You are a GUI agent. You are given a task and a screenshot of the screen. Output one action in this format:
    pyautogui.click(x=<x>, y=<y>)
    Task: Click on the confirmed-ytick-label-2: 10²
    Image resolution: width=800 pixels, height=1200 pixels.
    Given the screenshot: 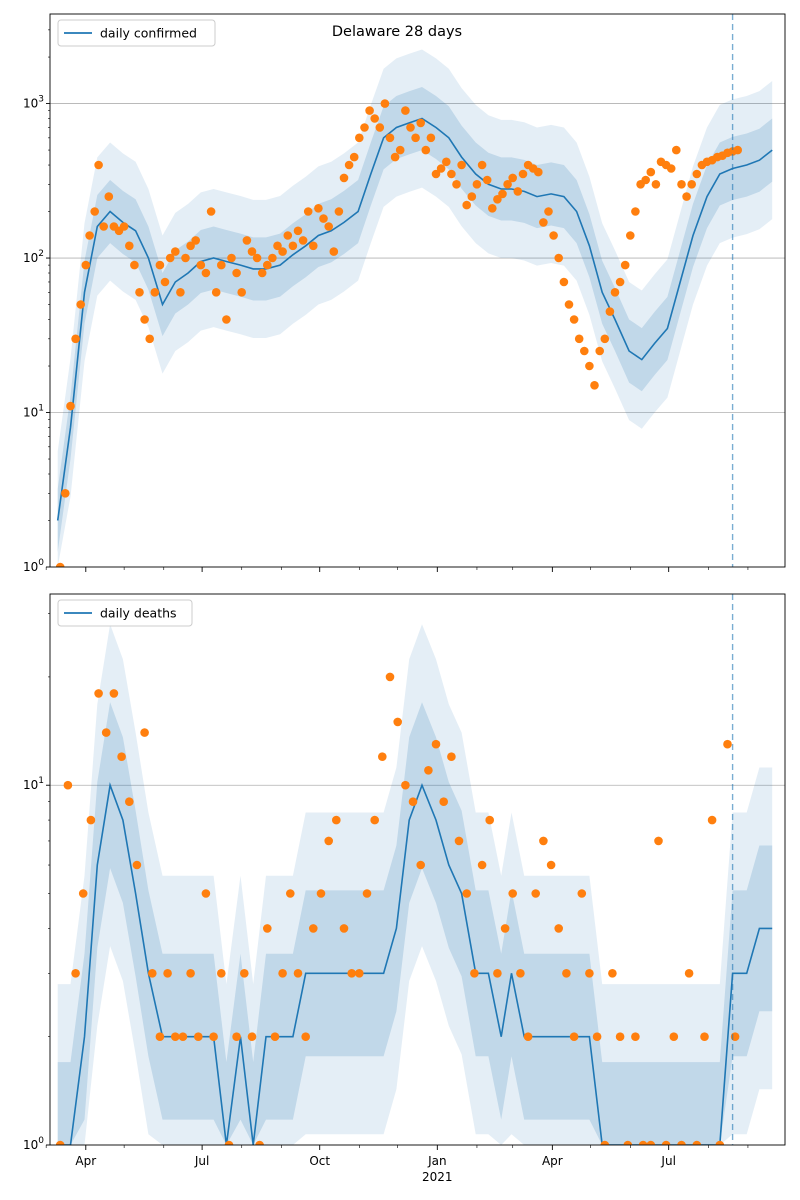 What is the action you would take?
    pyautogui.click(x=33, y=257)
    